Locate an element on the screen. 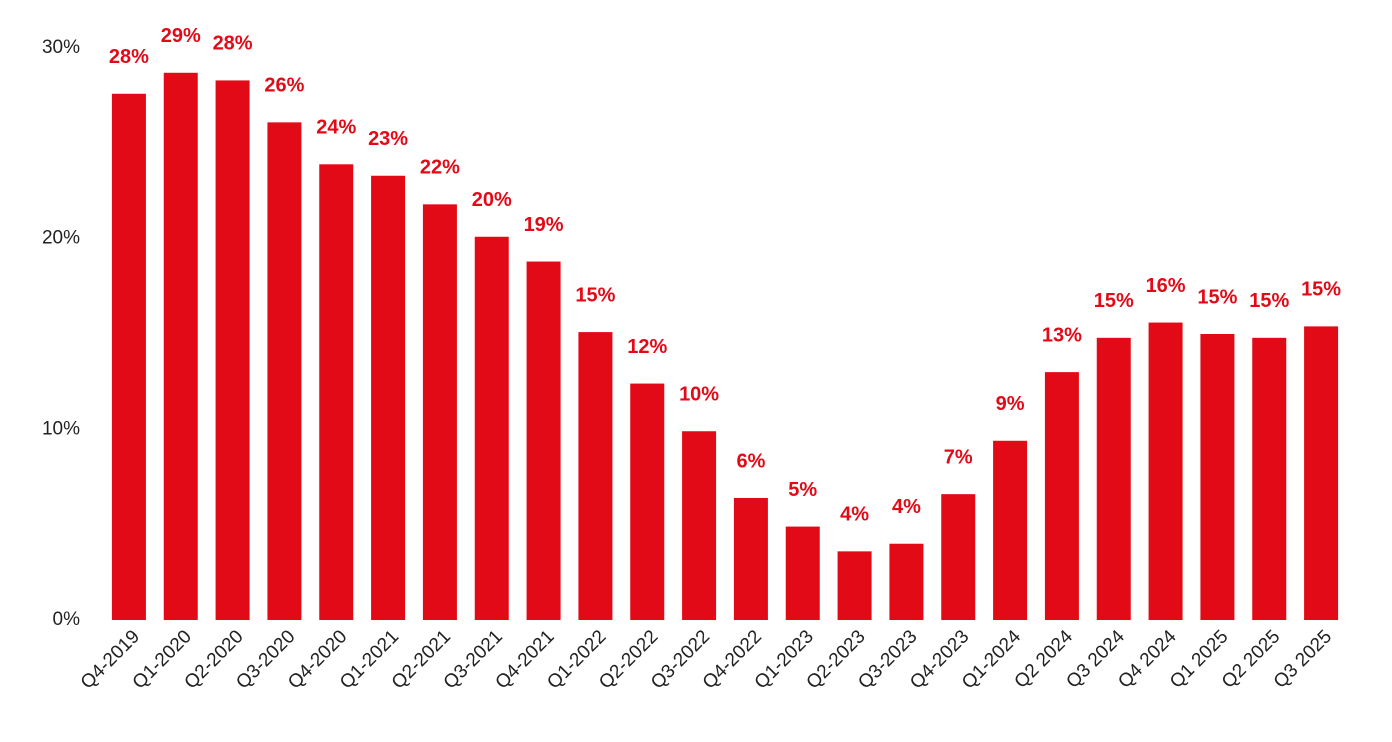 The image size is (1392, 742). value-label: 23% is located at coordinates (388, 139).